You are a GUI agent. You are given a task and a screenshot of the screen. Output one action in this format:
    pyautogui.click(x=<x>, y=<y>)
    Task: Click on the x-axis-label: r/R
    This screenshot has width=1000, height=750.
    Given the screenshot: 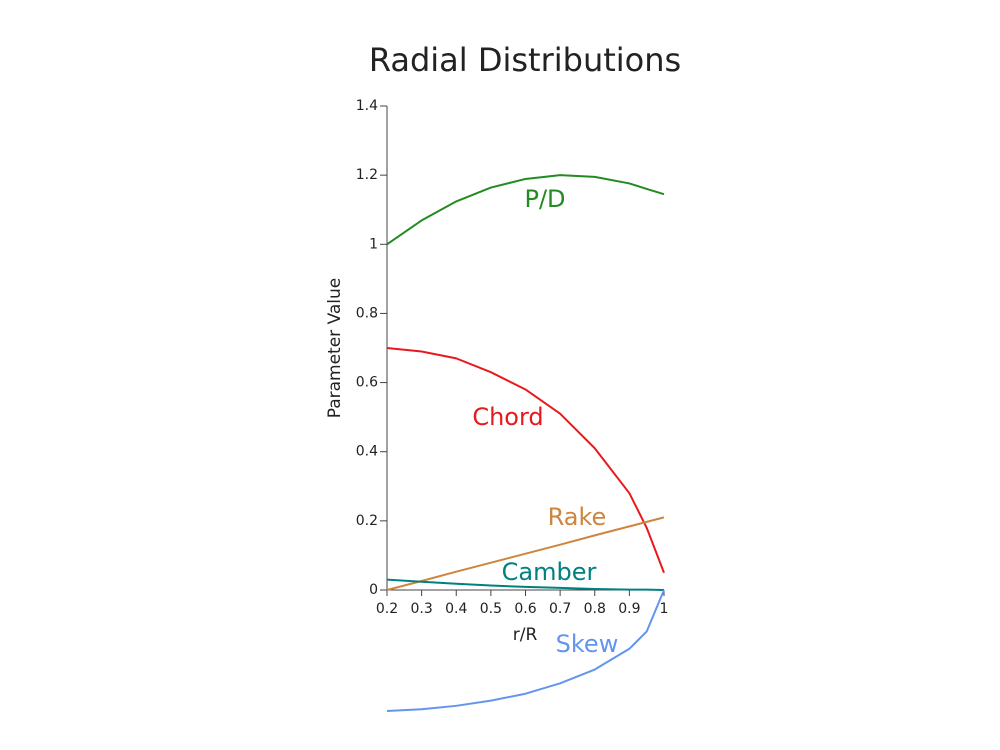 What is the action you would take?
    pyautogui.click(x=525, y=635)
    